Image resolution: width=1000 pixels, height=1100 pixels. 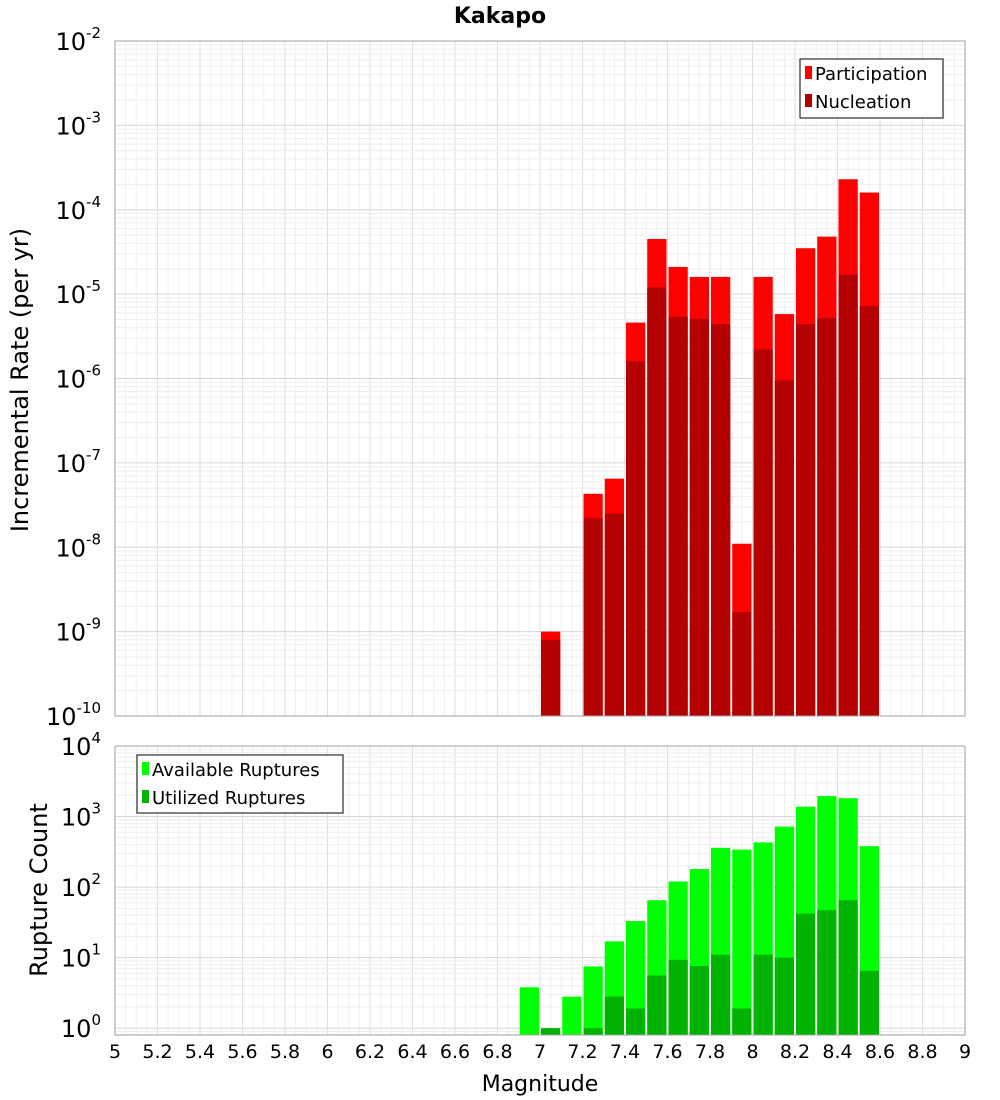 I want to click on y-tick-label: 10², so click(x=81, y=886).